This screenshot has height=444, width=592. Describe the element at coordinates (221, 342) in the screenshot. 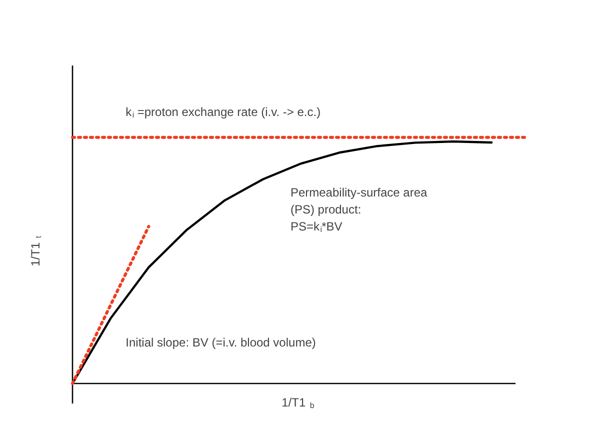

I see `annotation: Initial slope: BV (=i.v. blood volume)` at that location.